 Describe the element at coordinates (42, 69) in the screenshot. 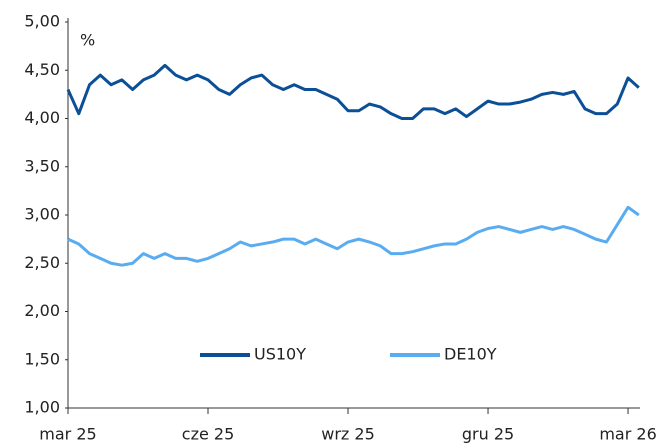

I see `y-tick-label: 4,50` at that location.